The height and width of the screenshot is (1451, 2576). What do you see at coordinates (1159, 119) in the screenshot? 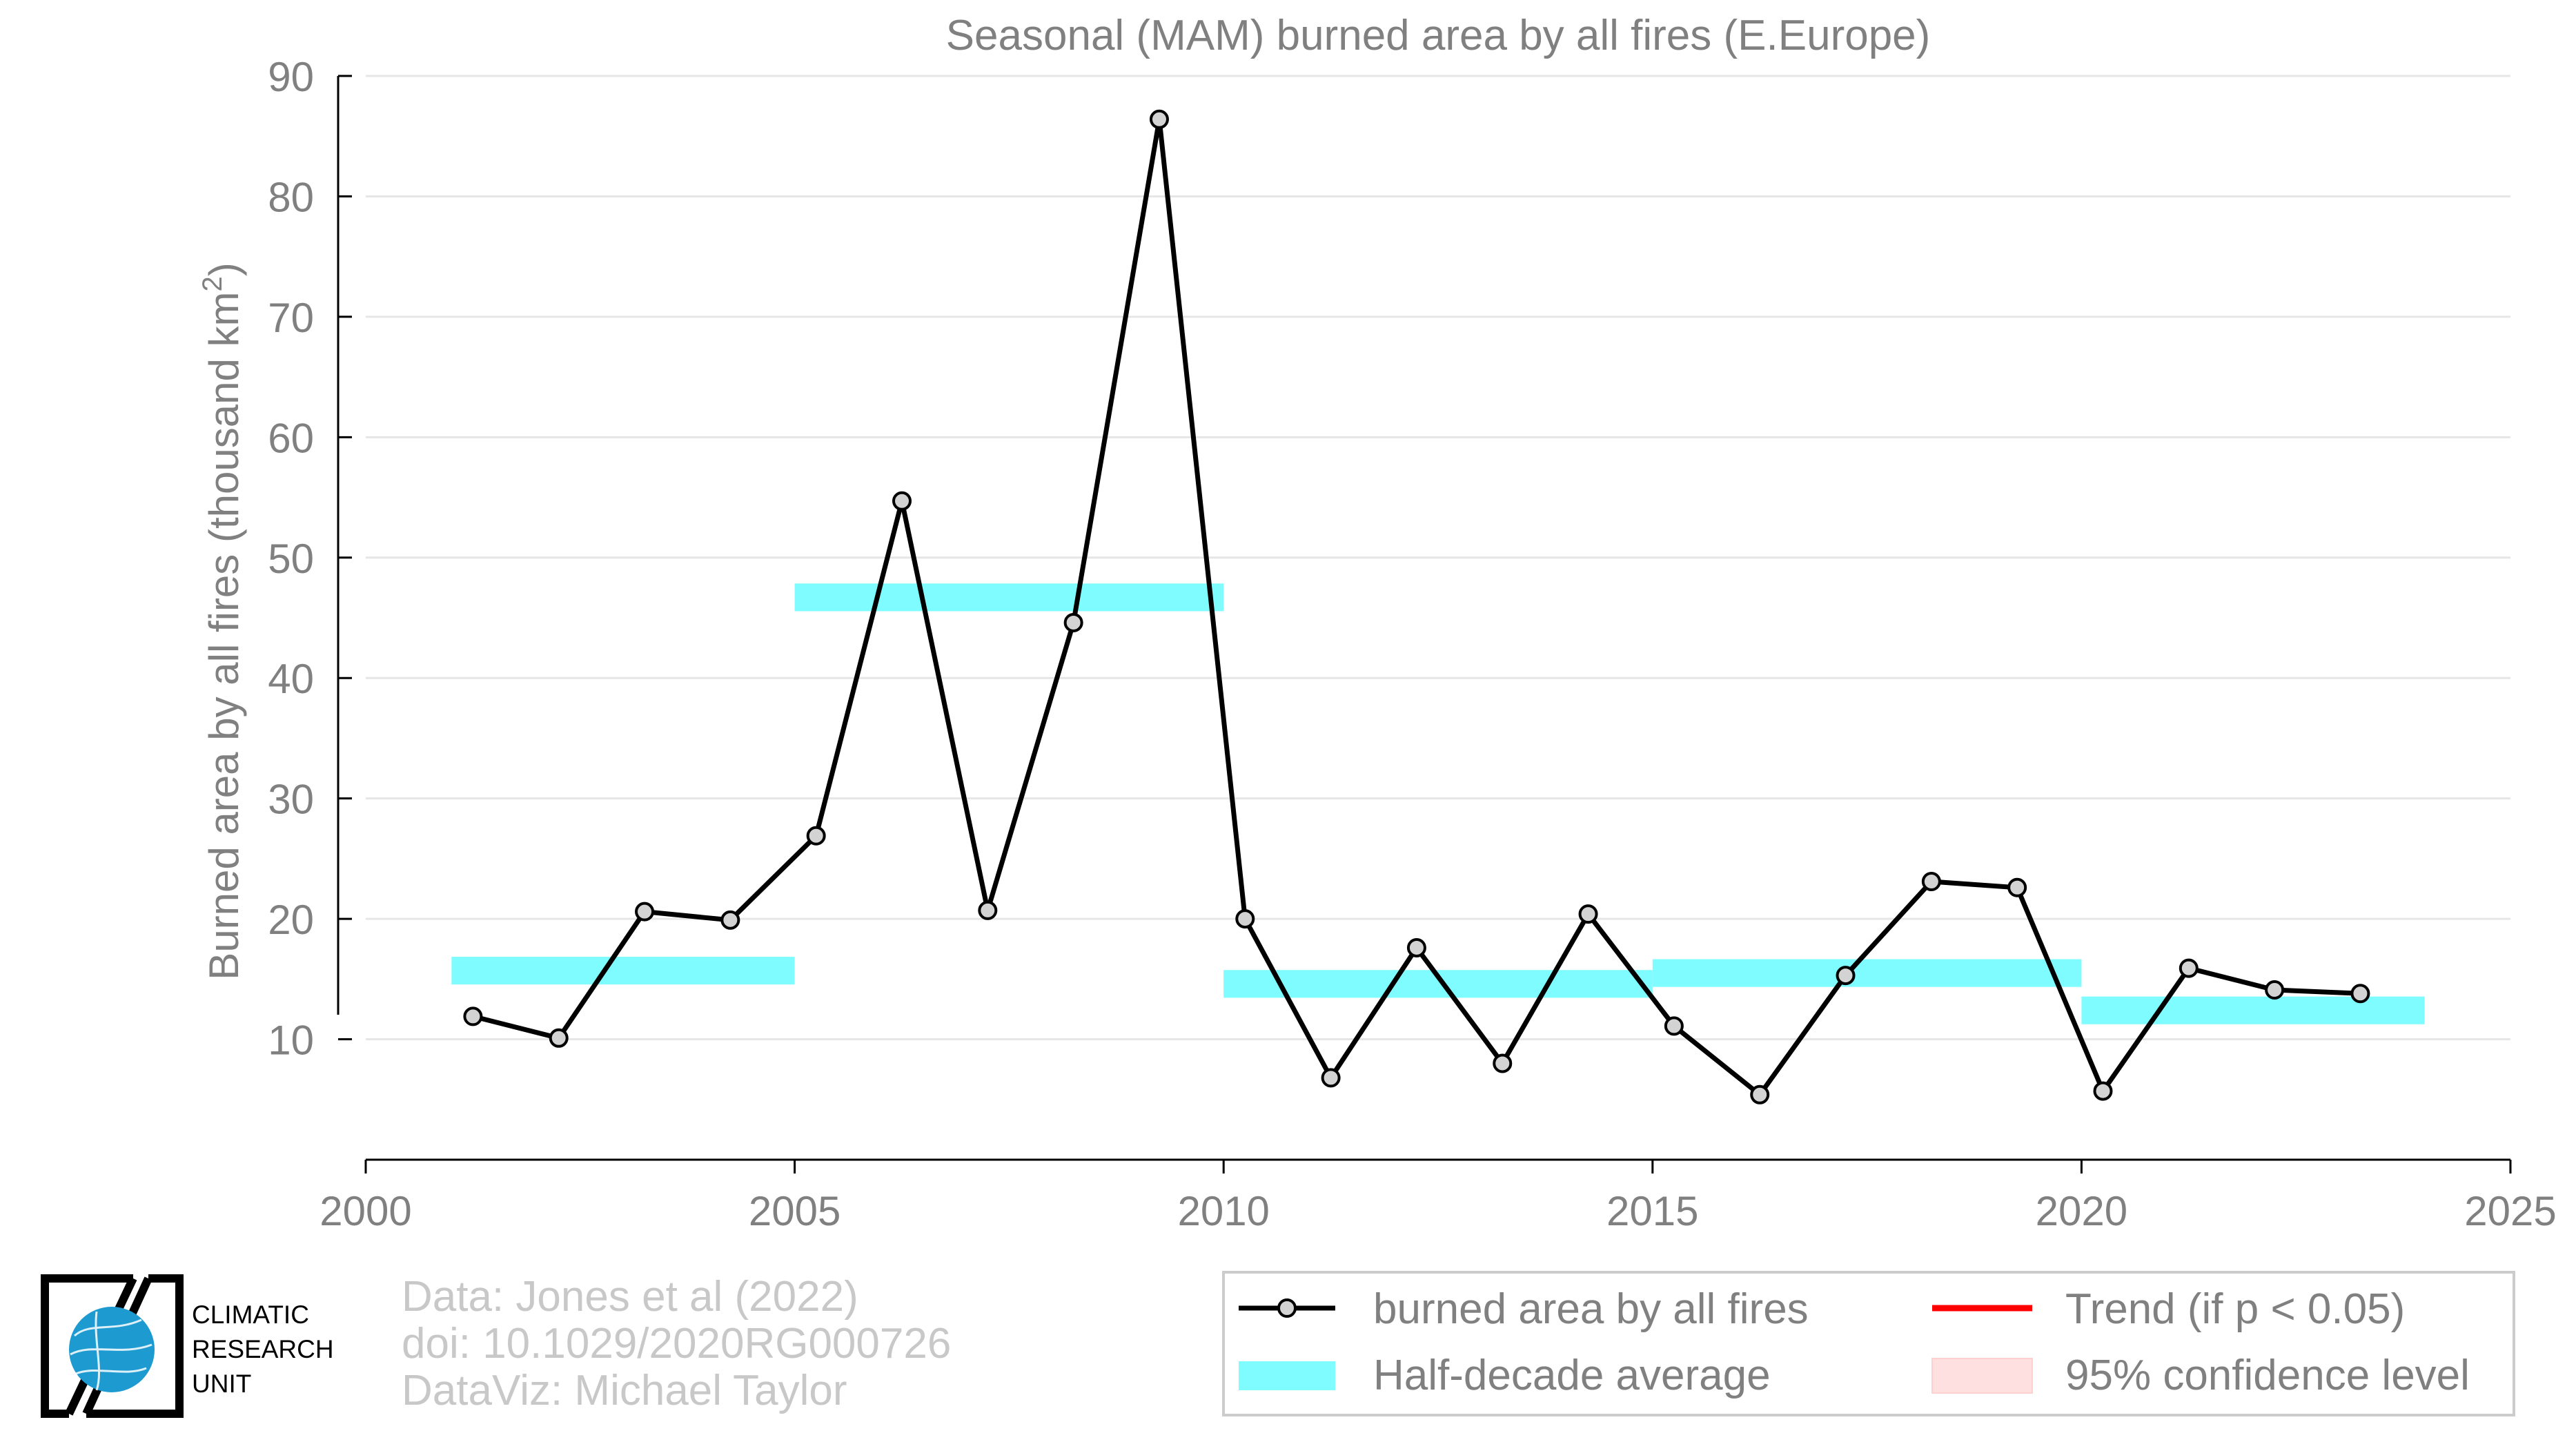
I see `data-point-2009` at bounding box center [1159, 119].